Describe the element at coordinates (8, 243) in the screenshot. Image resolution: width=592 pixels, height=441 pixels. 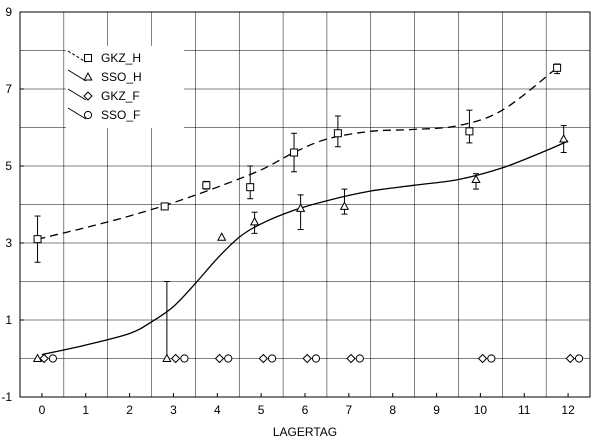
I see `y-tick-label: 3` at that location.